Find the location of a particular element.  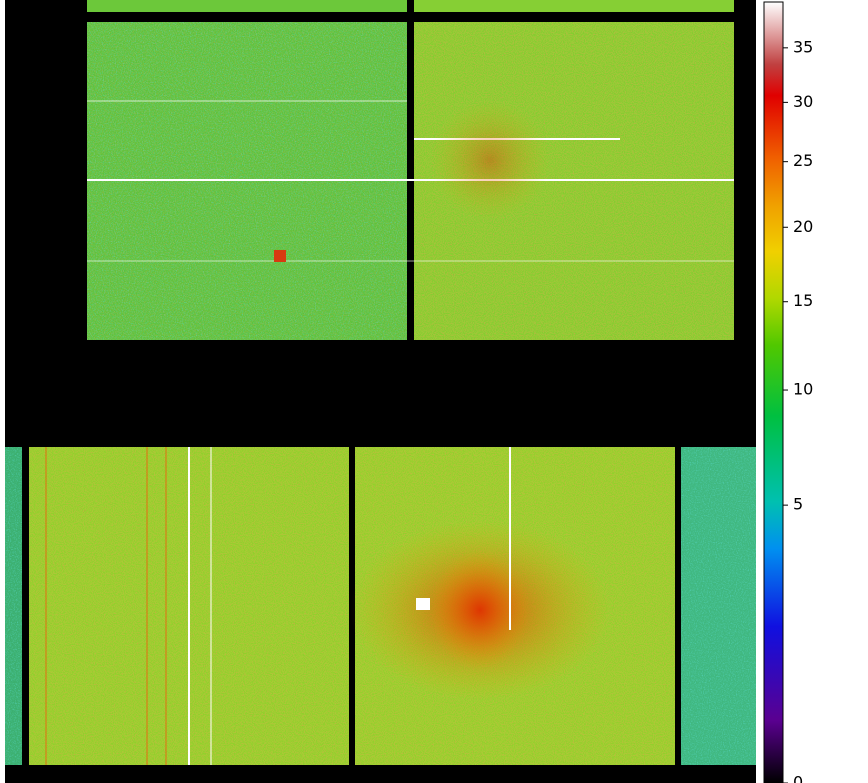

tick-label: 20 is located at coordinates (803, 226).